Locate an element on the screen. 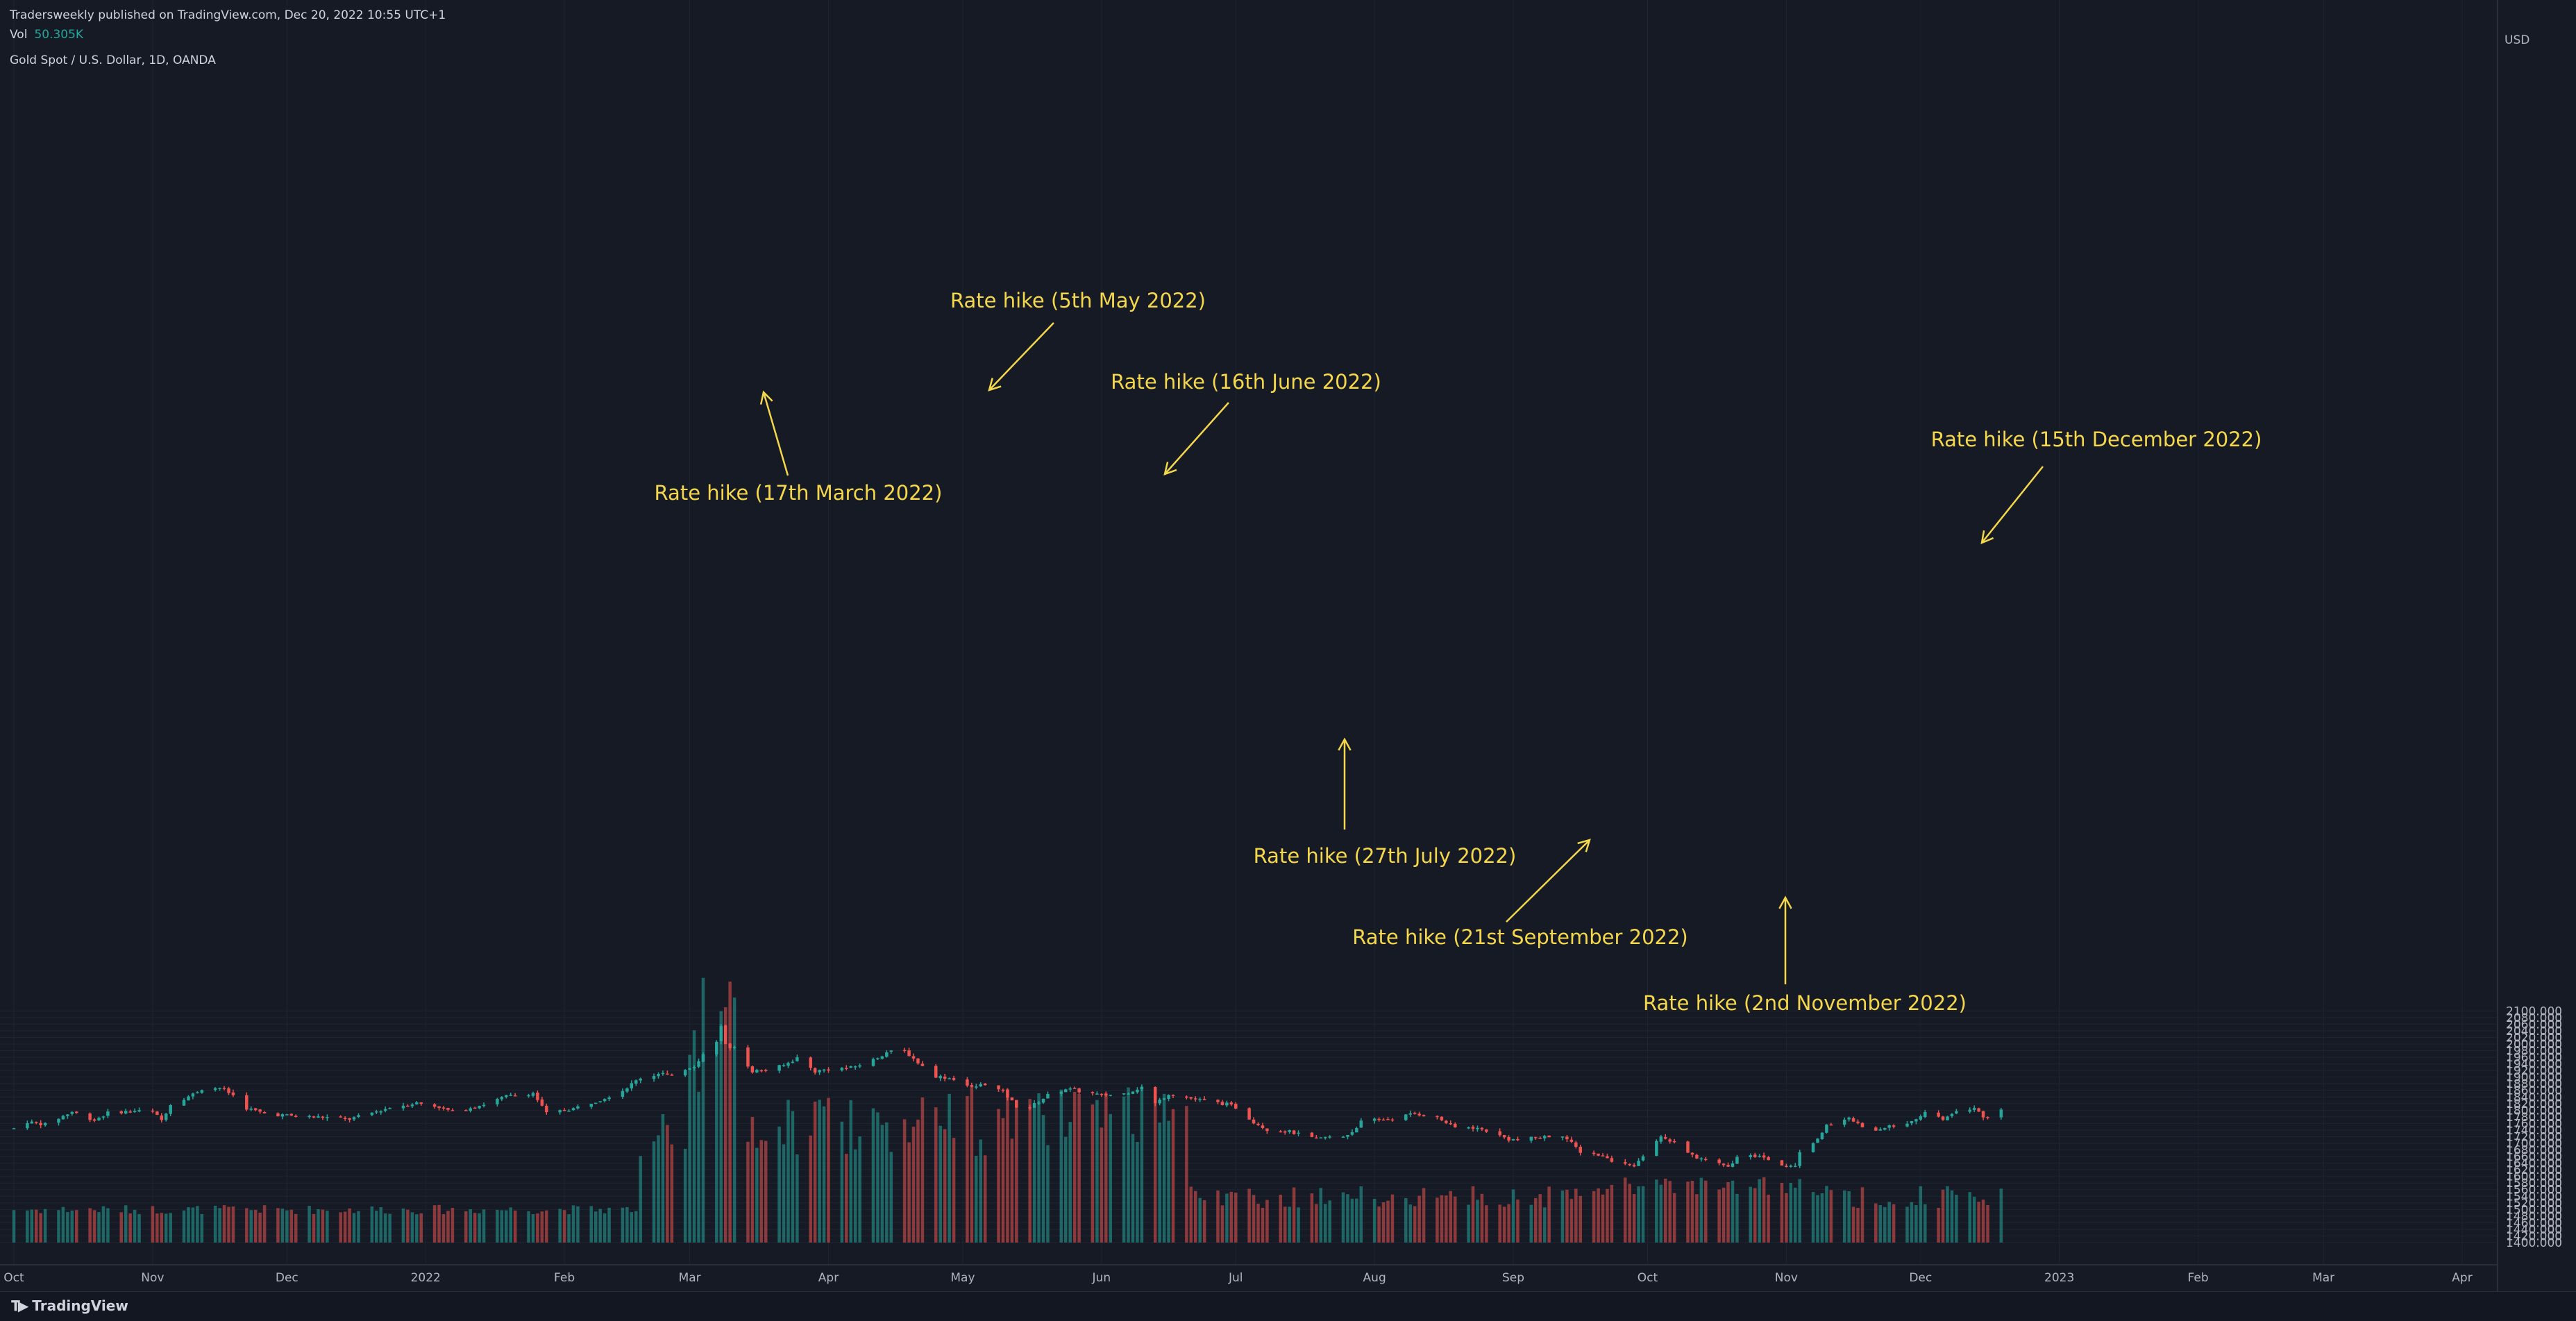 The height and width of the screenshot is (1321, 2576). time-tick-label: Dec is located at coordinates (1920, 1278).